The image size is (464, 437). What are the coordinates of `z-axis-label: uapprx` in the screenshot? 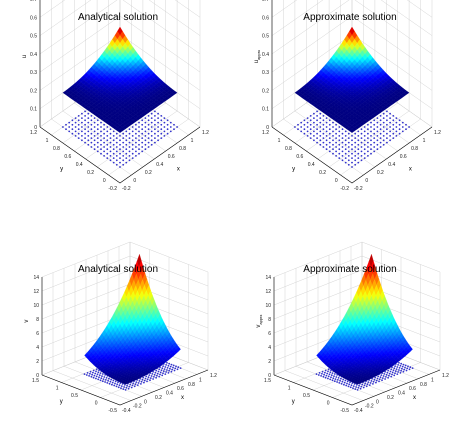 It's located at (257, 56).